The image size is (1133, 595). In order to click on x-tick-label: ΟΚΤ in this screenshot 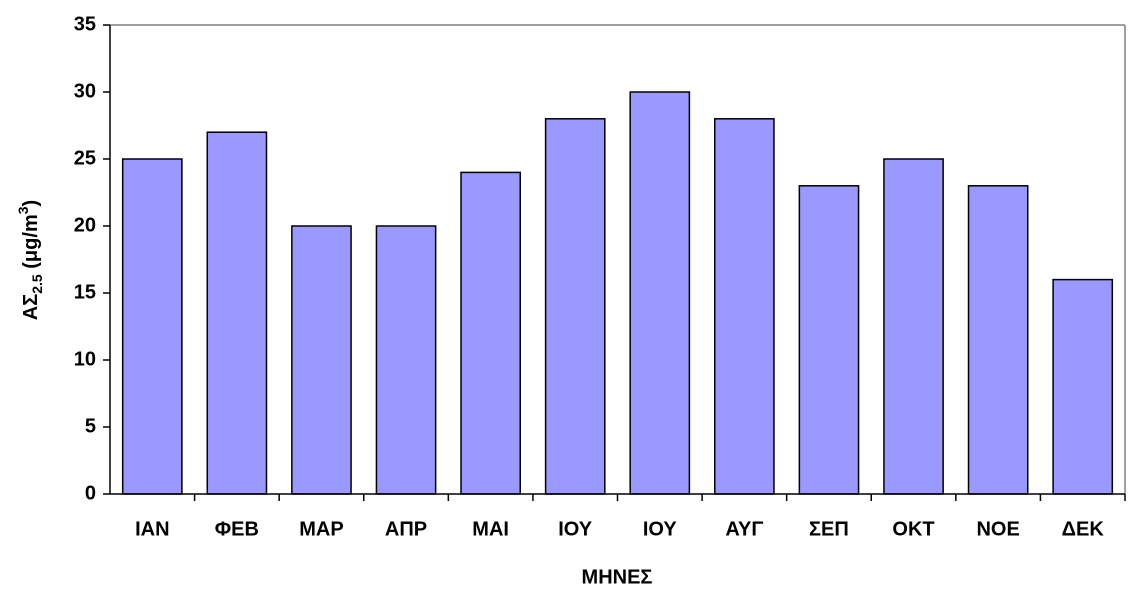, I will do `click(913, 529)`.